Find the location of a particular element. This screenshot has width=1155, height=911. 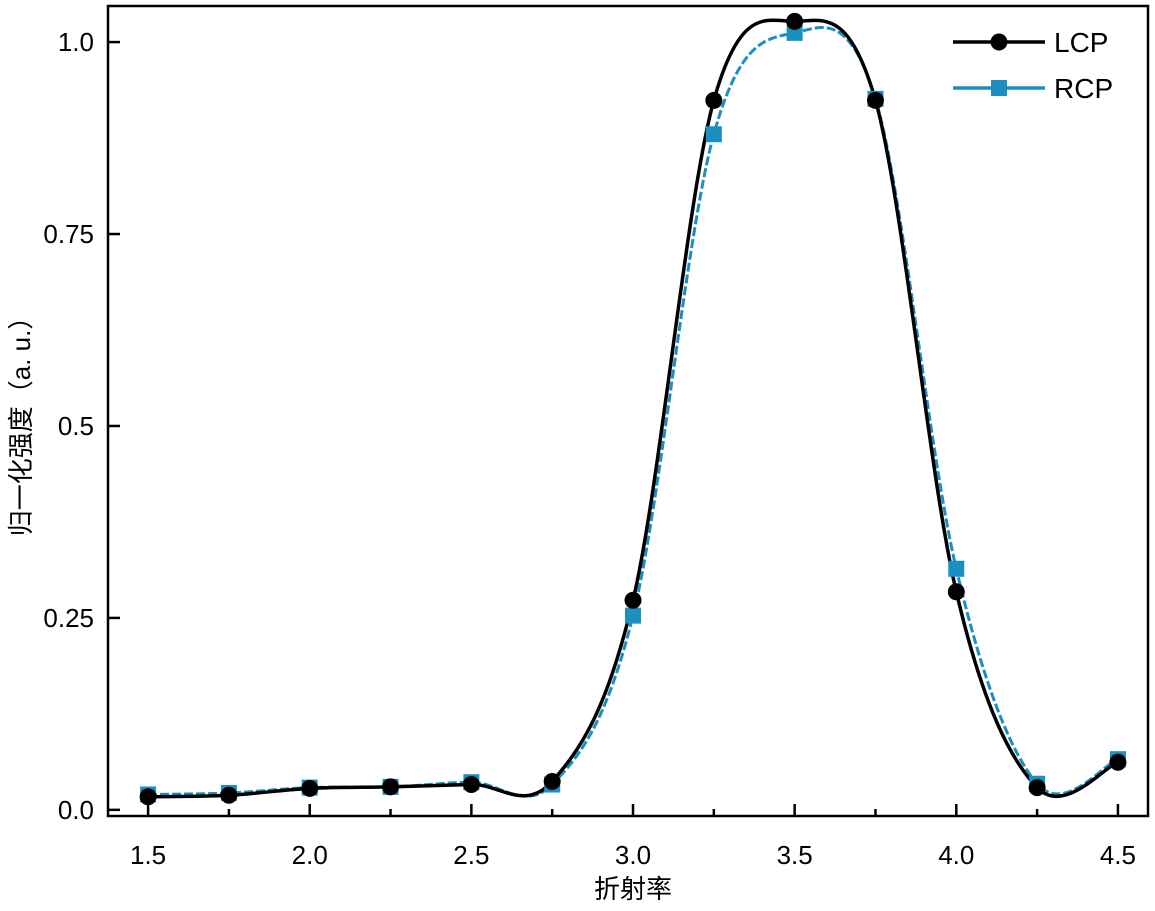

x-tick-label: 3.5 is located at coordinates (795, 855).